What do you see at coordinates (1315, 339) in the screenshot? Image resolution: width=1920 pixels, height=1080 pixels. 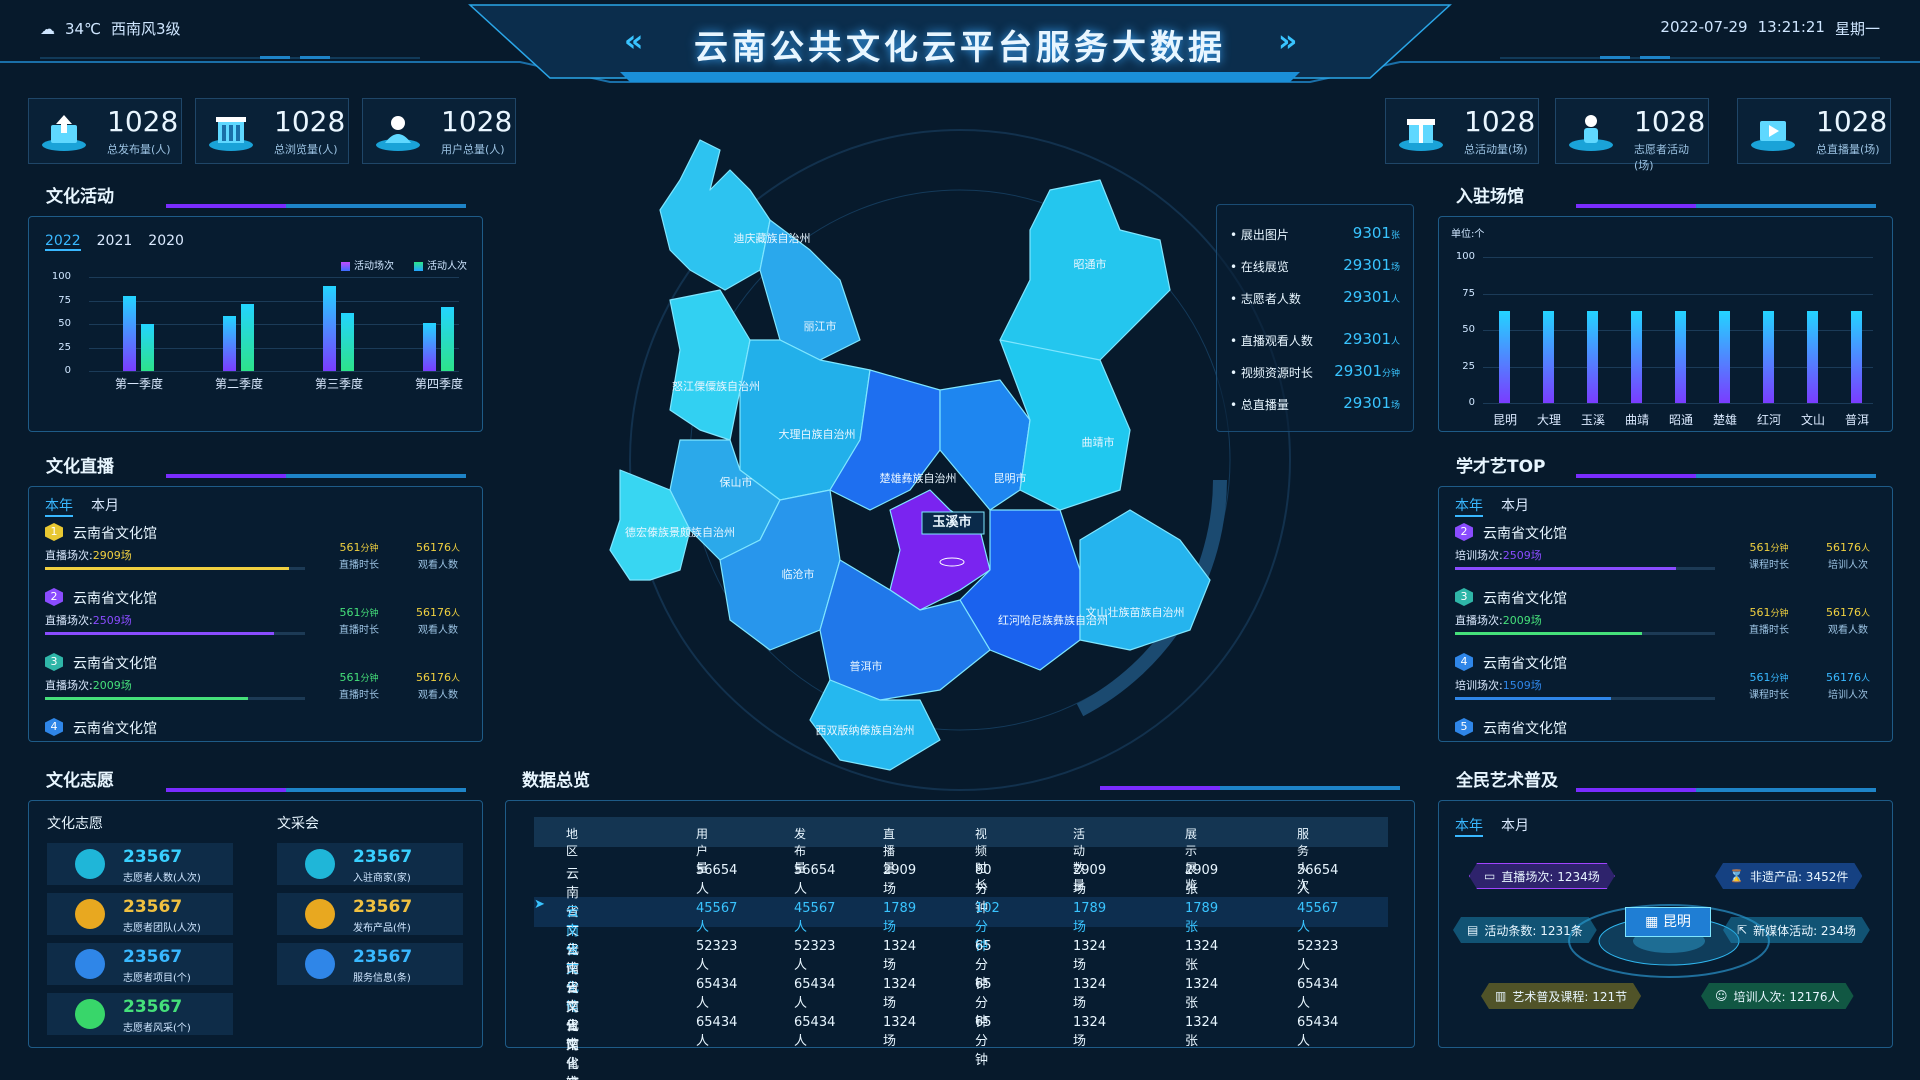 I see `map-stat-row: • 直播观看人数 29301人` at bounding box center [1315, 339].